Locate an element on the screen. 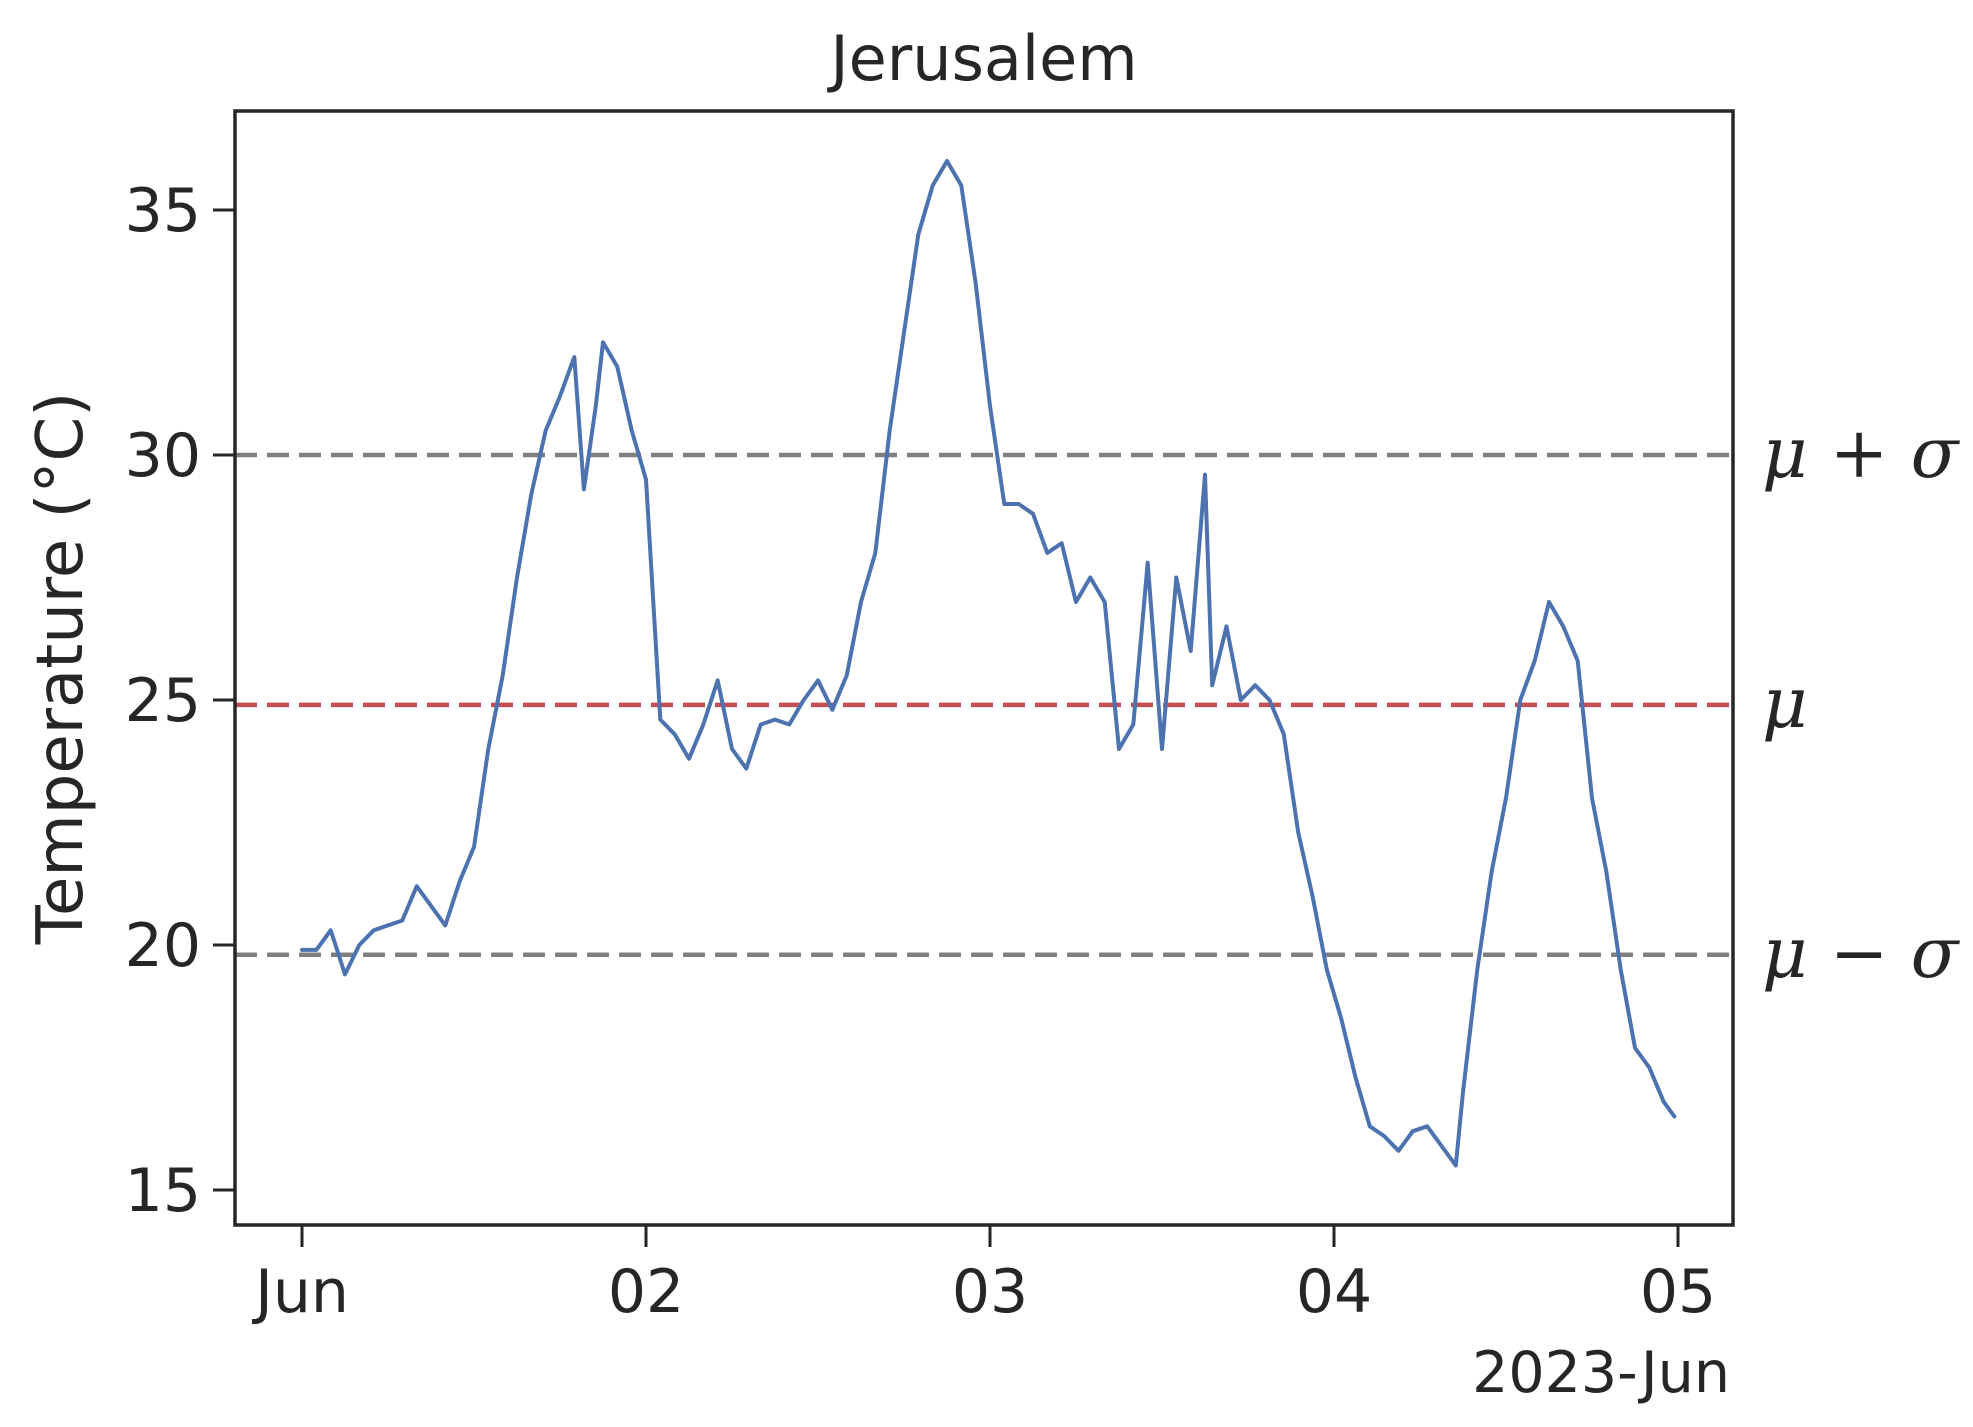 The height and width of the screenshot is (1427, 1973). y-tick-label-35: 35 is located at coordinates (163, 211).